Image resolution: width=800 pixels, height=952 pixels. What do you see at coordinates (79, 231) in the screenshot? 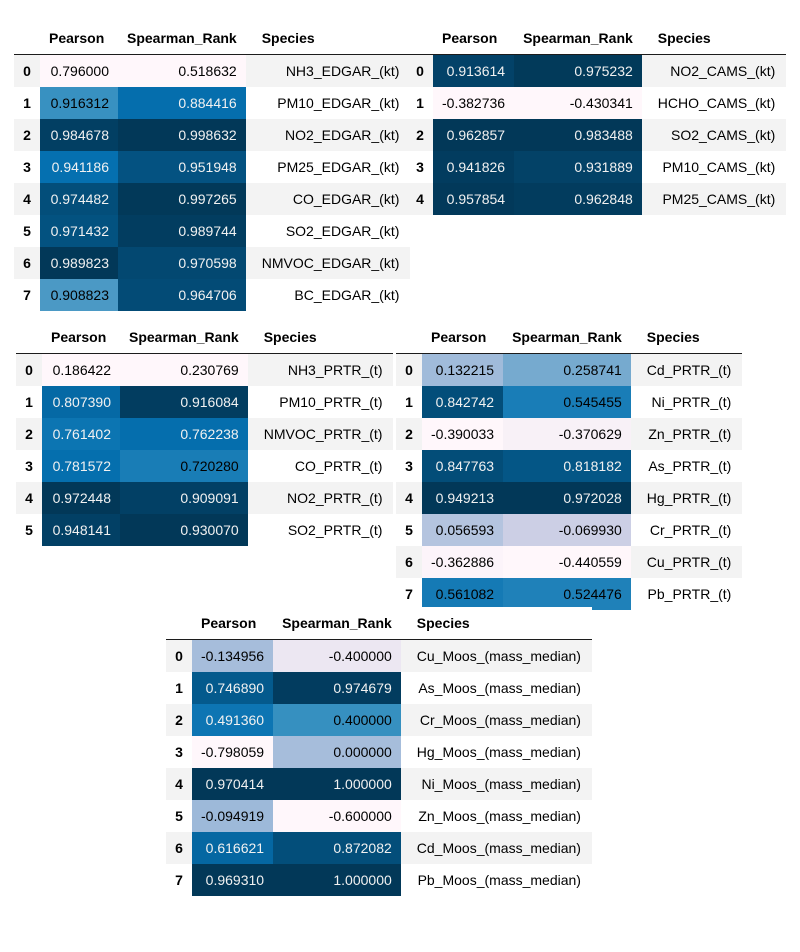
I see `pearson-value-cell: 0.971432` at bounding box center [79, 231].